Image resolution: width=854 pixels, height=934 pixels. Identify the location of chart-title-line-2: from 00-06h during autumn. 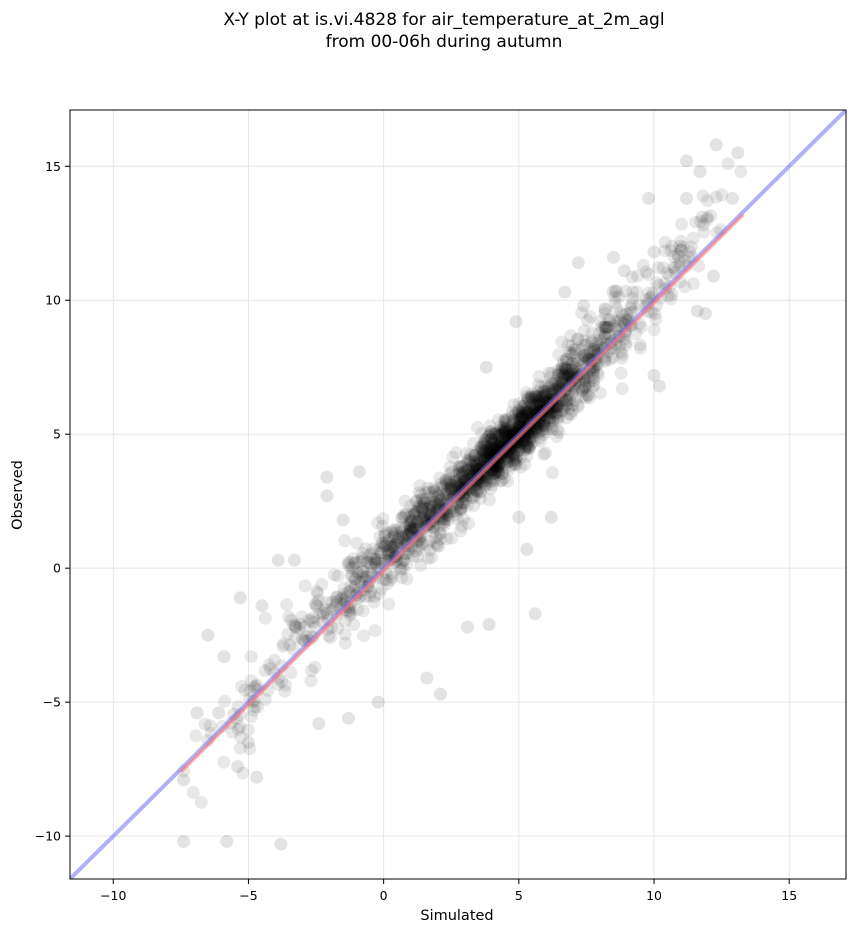
(444, 42).